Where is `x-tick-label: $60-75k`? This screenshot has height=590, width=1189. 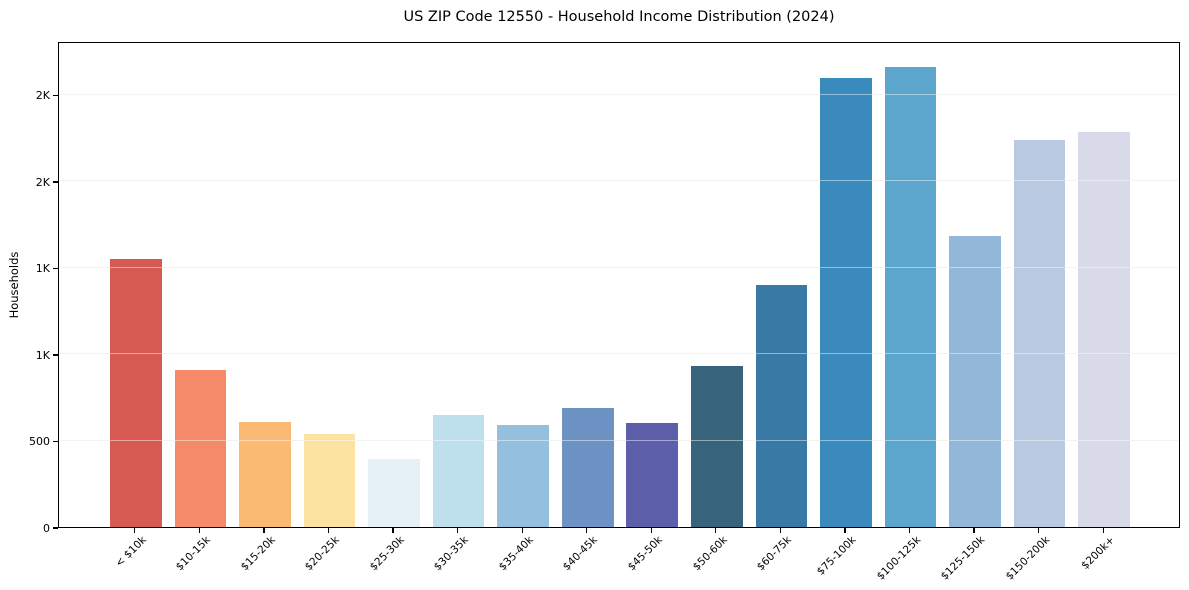
x-tick-label: $60-75k is located at coordinates (774, 554).